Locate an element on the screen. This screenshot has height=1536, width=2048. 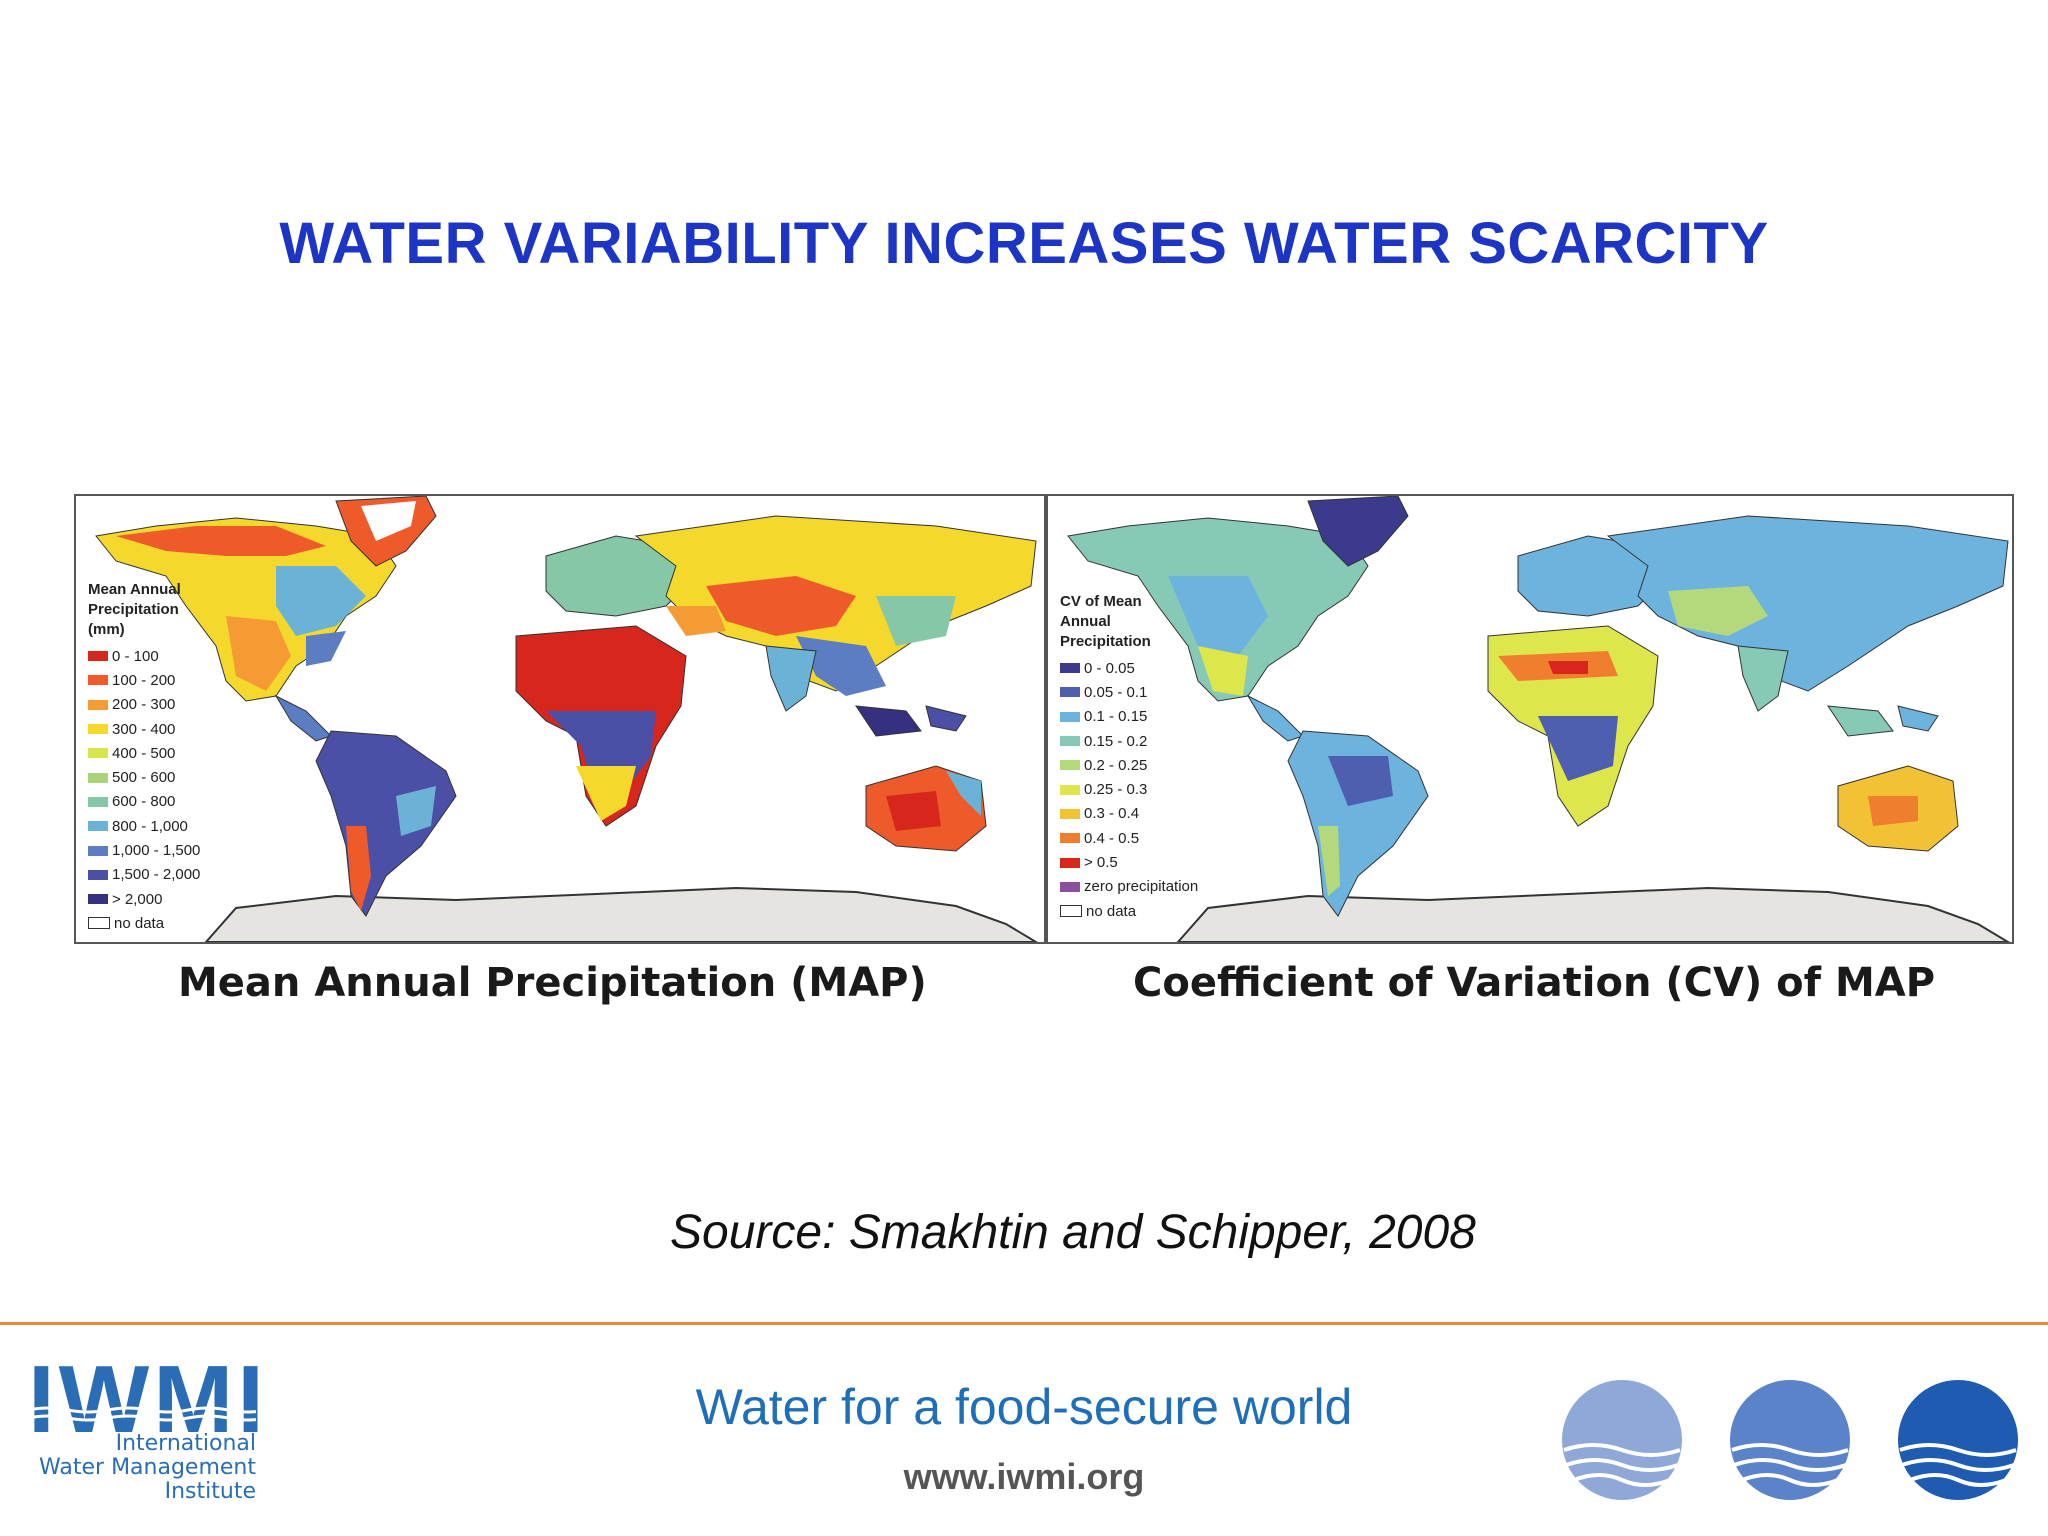
legend-title-line: Mean Annual is located at coordinates (134, 589).